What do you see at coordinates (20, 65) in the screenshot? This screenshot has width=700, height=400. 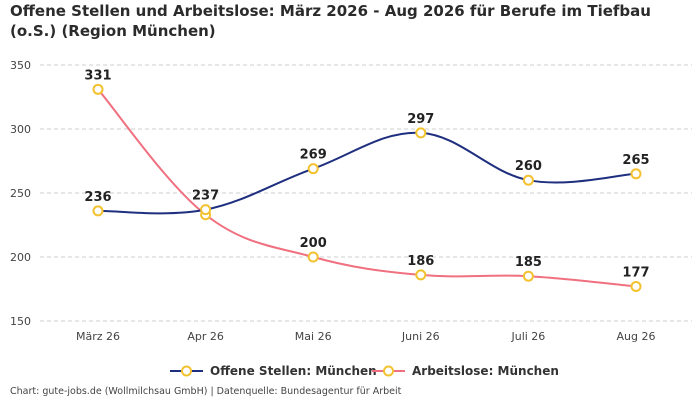 I see `y-tick-label: 350` at bounding box center [20, 65].